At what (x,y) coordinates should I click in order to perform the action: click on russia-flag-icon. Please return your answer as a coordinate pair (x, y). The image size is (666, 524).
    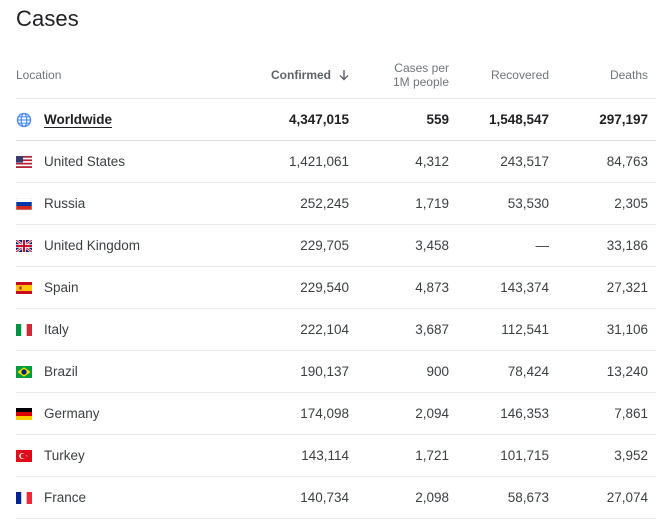
    Looking at the image, I should click on (24, 203).